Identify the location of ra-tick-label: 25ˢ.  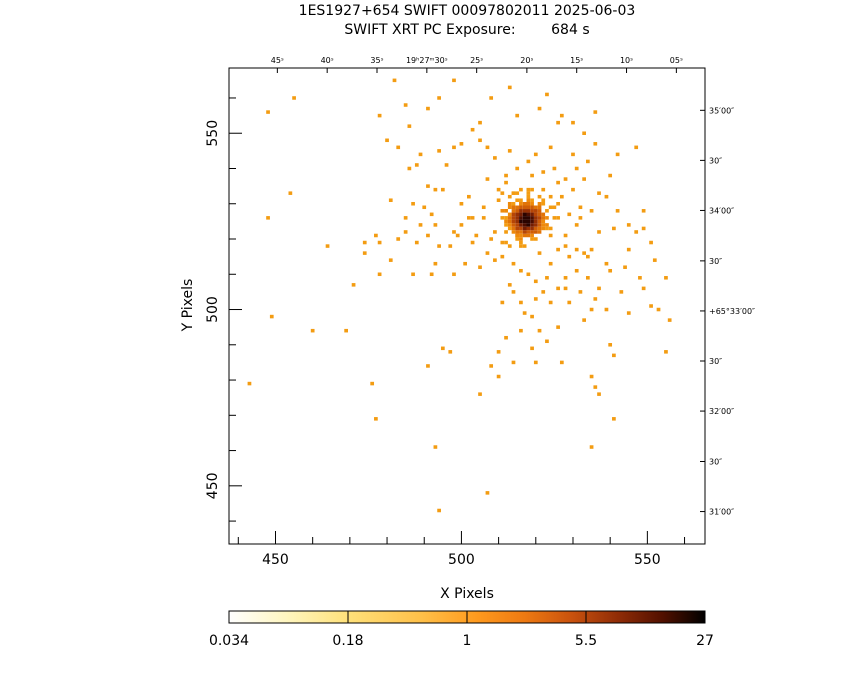
(476, 60).